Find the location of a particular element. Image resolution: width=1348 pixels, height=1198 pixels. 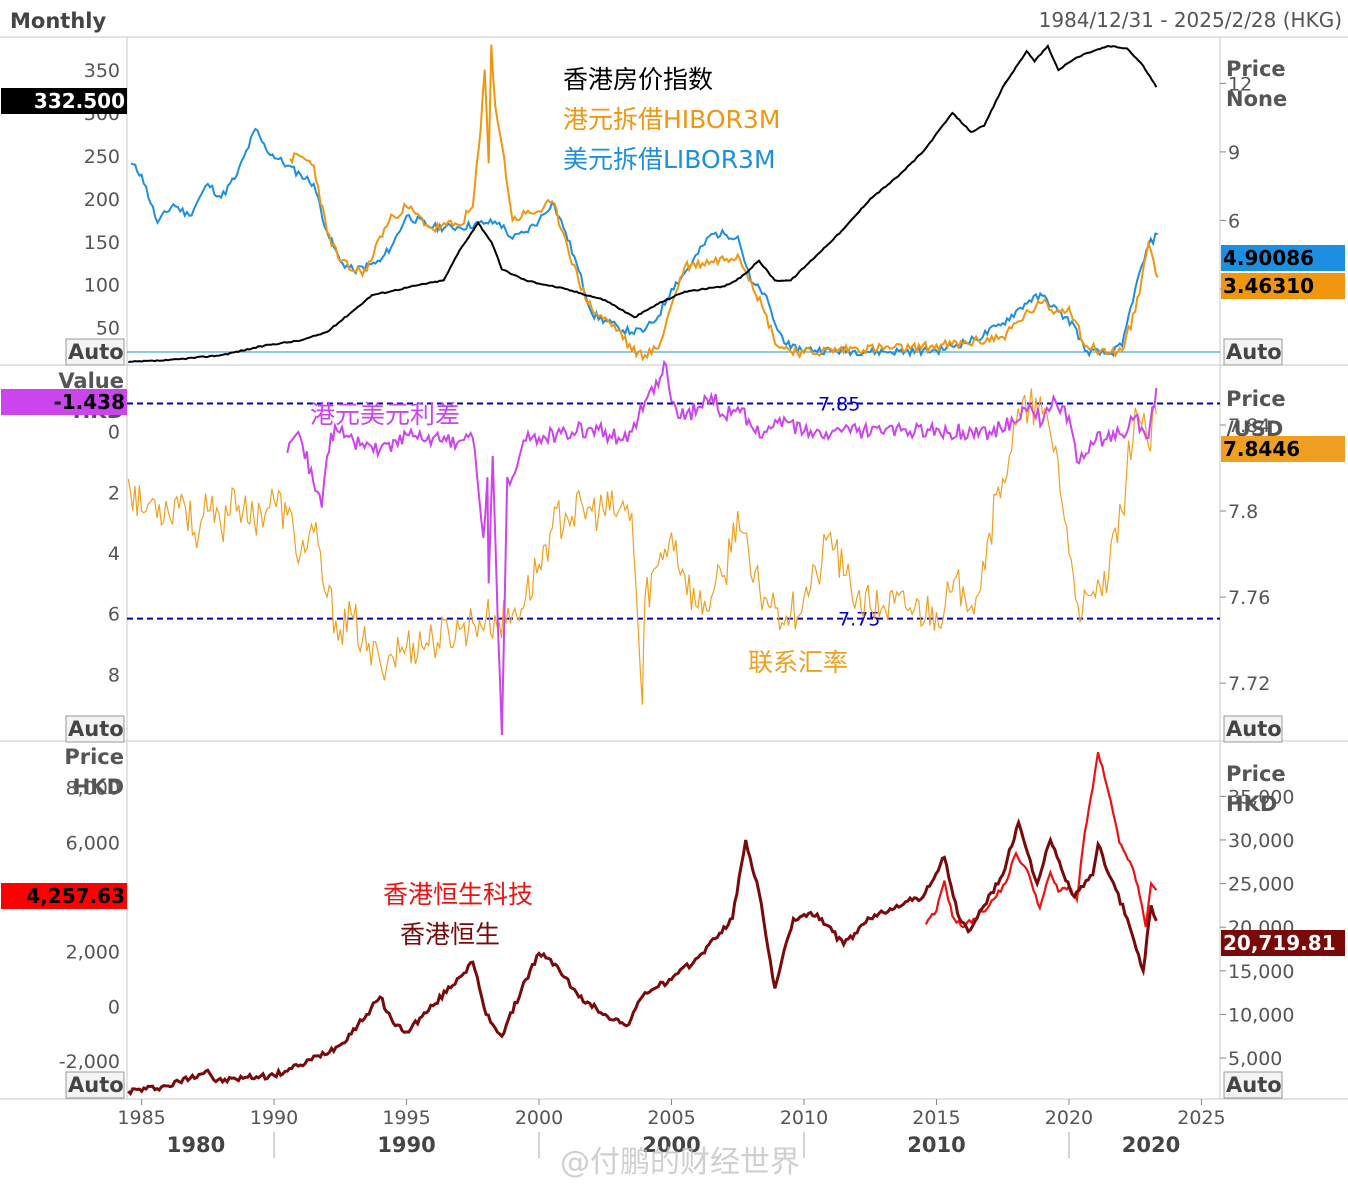

p1-legend-0: 香港房价指数 is located at coordinates (638, 79).